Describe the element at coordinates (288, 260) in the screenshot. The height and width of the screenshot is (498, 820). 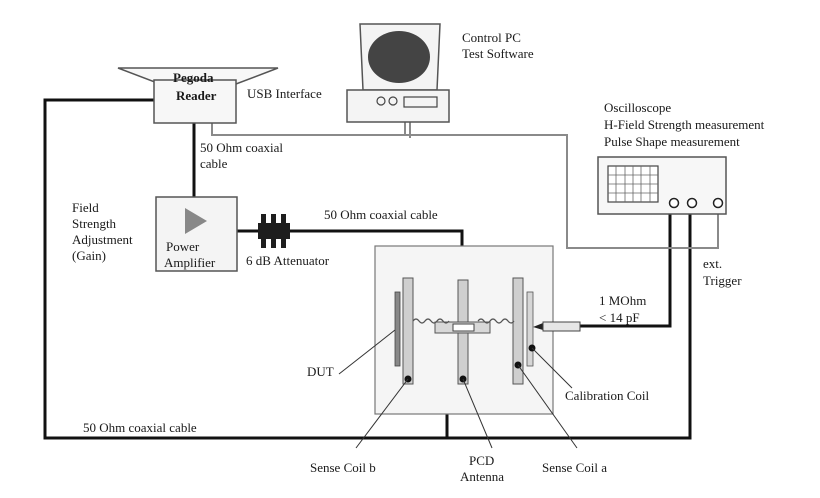
I see `attenuator-label: 6 dB Attenuator` at that location.